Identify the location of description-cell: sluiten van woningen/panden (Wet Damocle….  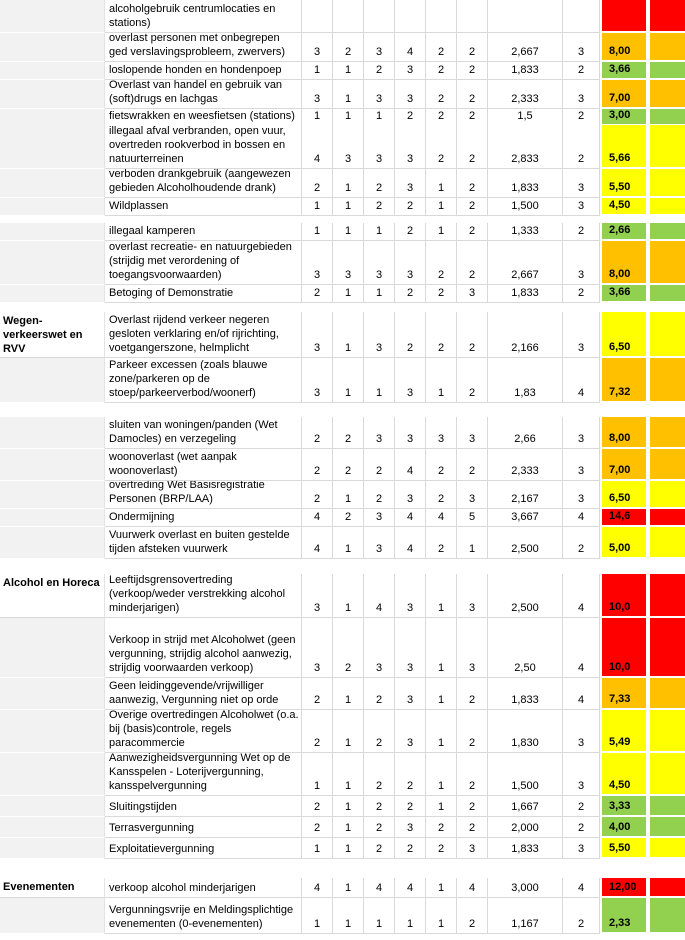
(203, 433).